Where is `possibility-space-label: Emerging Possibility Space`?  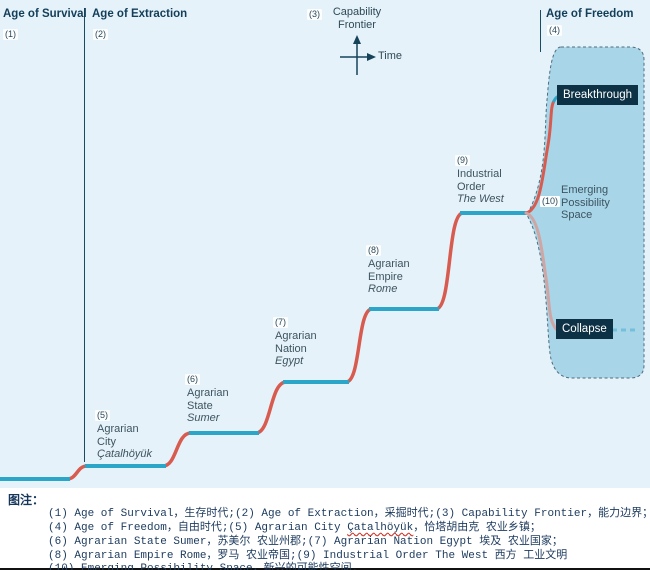 possibility-space-label: Emerging Possibility Space is located at coordinates (585, 203).